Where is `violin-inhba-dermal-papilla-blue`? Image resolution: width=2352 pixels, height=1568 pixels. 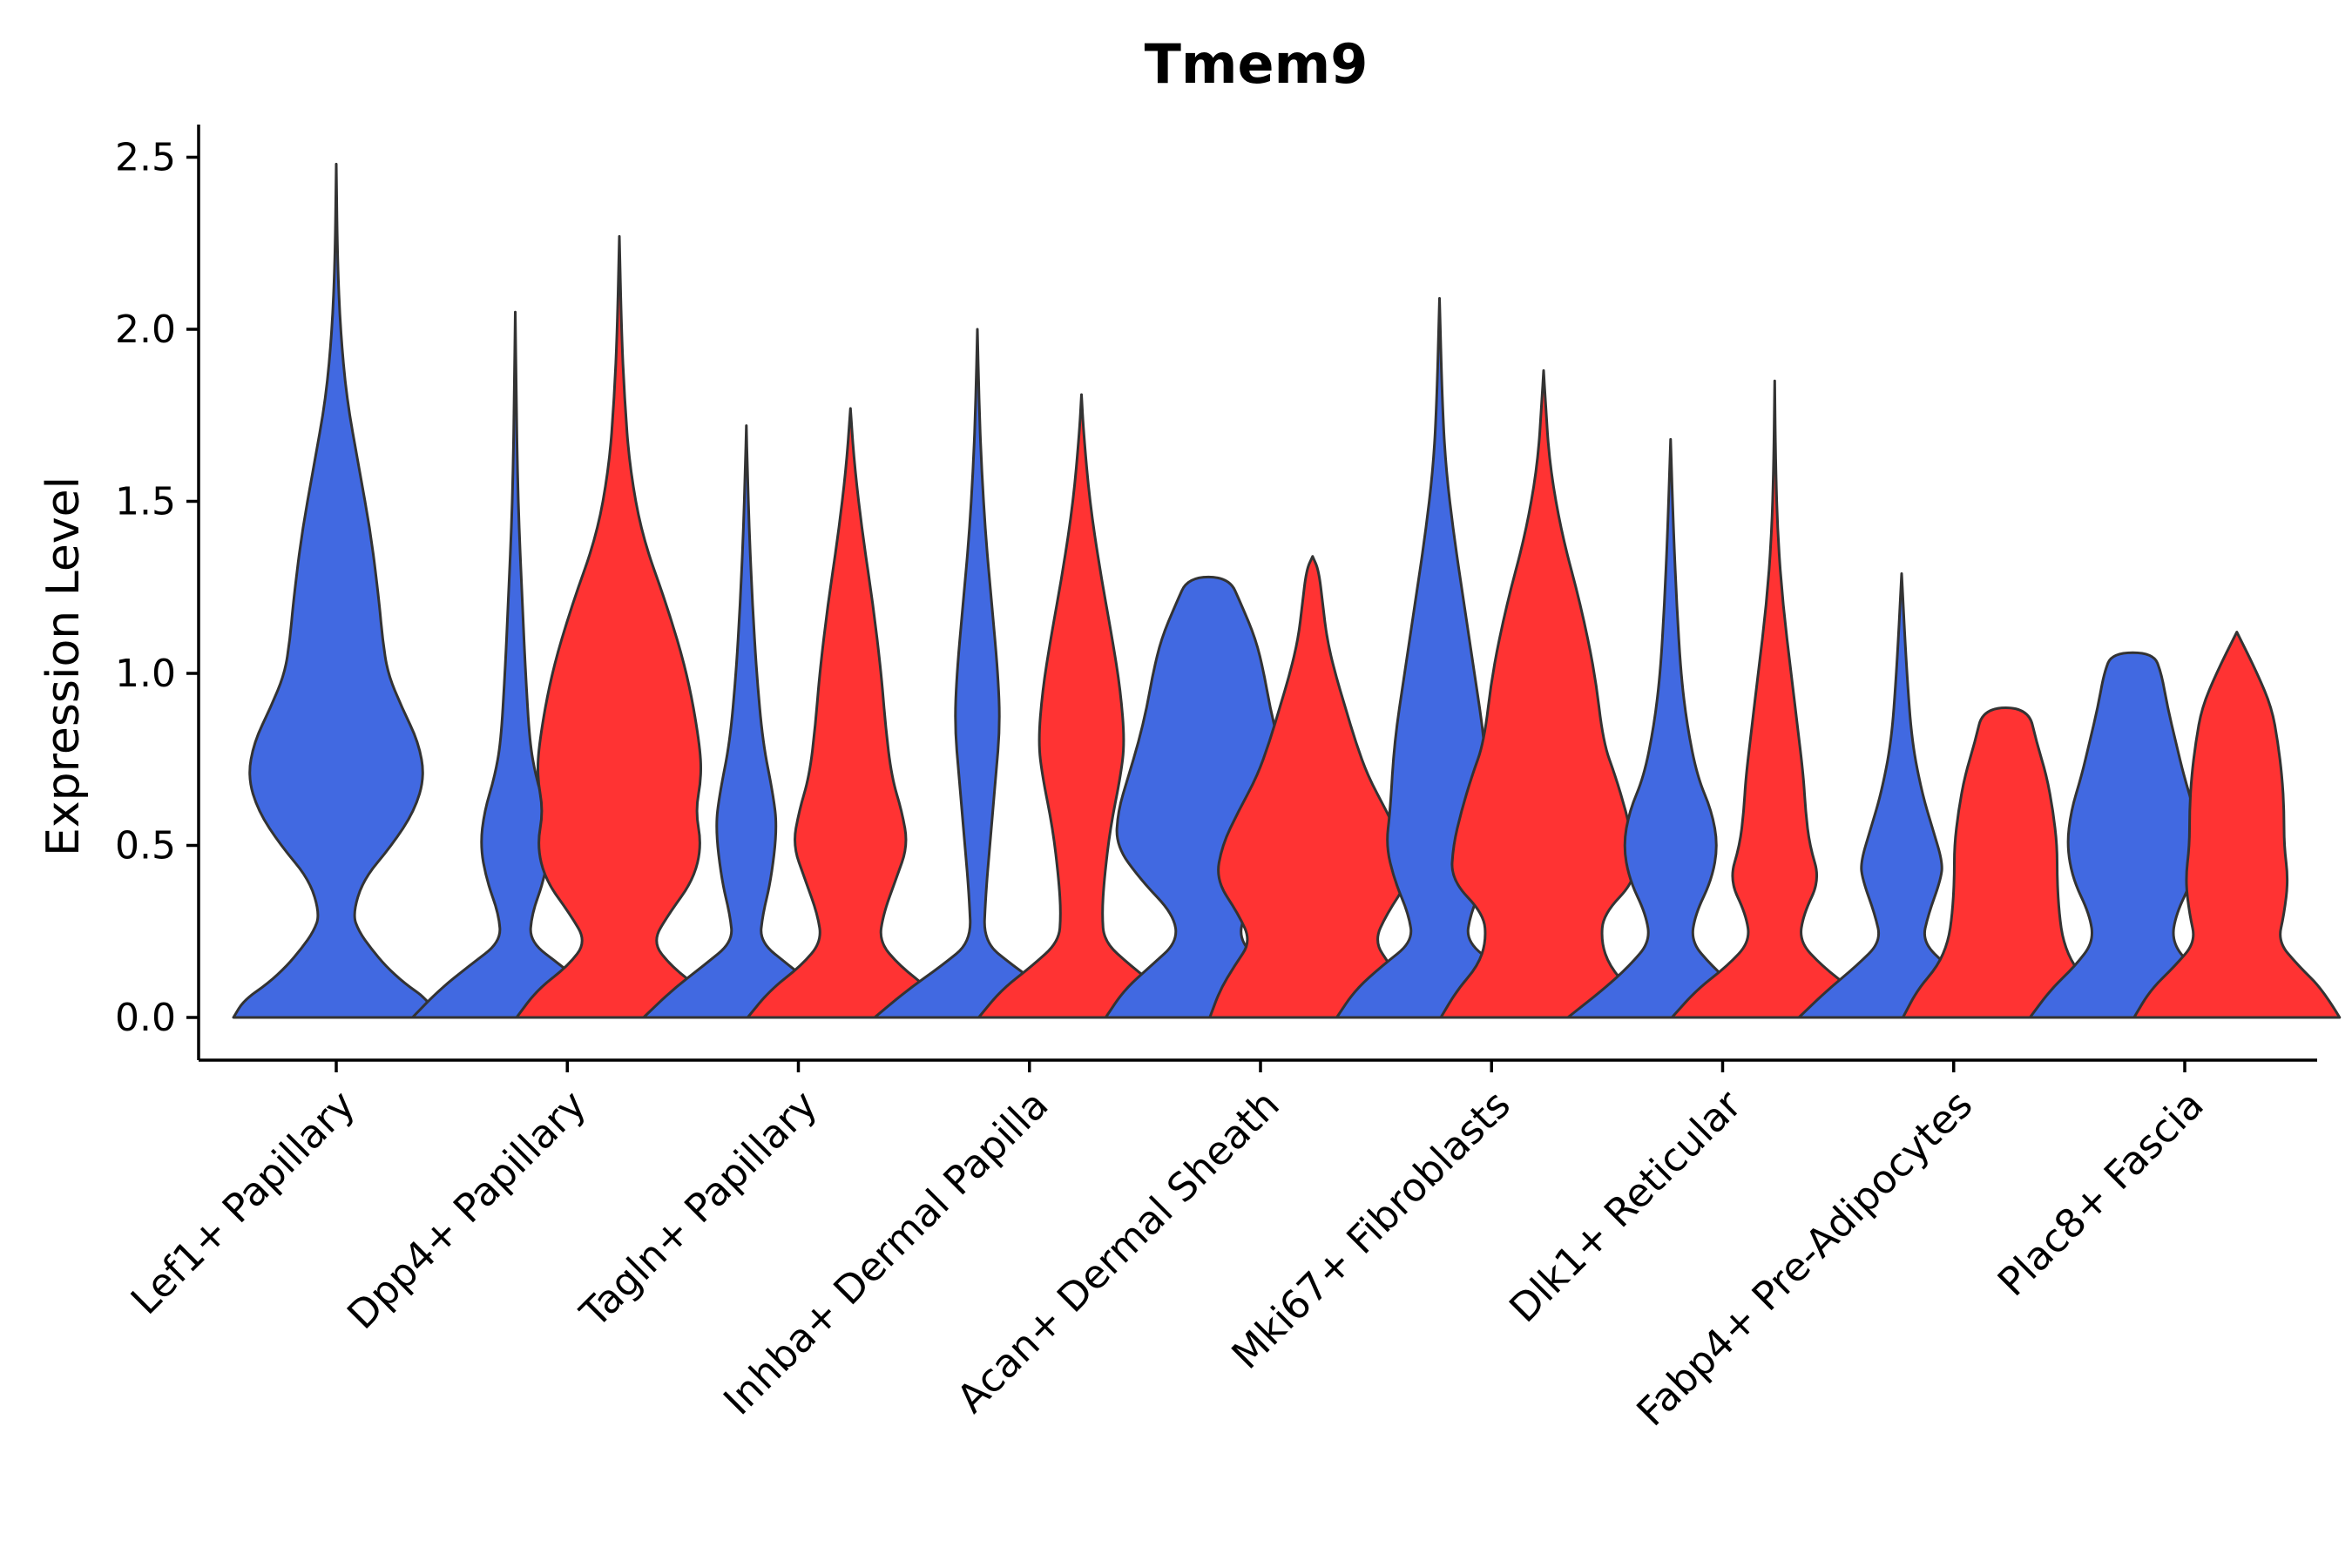
violin-inhba-dermal-papilla-blue is located at coordinates (977, 673).